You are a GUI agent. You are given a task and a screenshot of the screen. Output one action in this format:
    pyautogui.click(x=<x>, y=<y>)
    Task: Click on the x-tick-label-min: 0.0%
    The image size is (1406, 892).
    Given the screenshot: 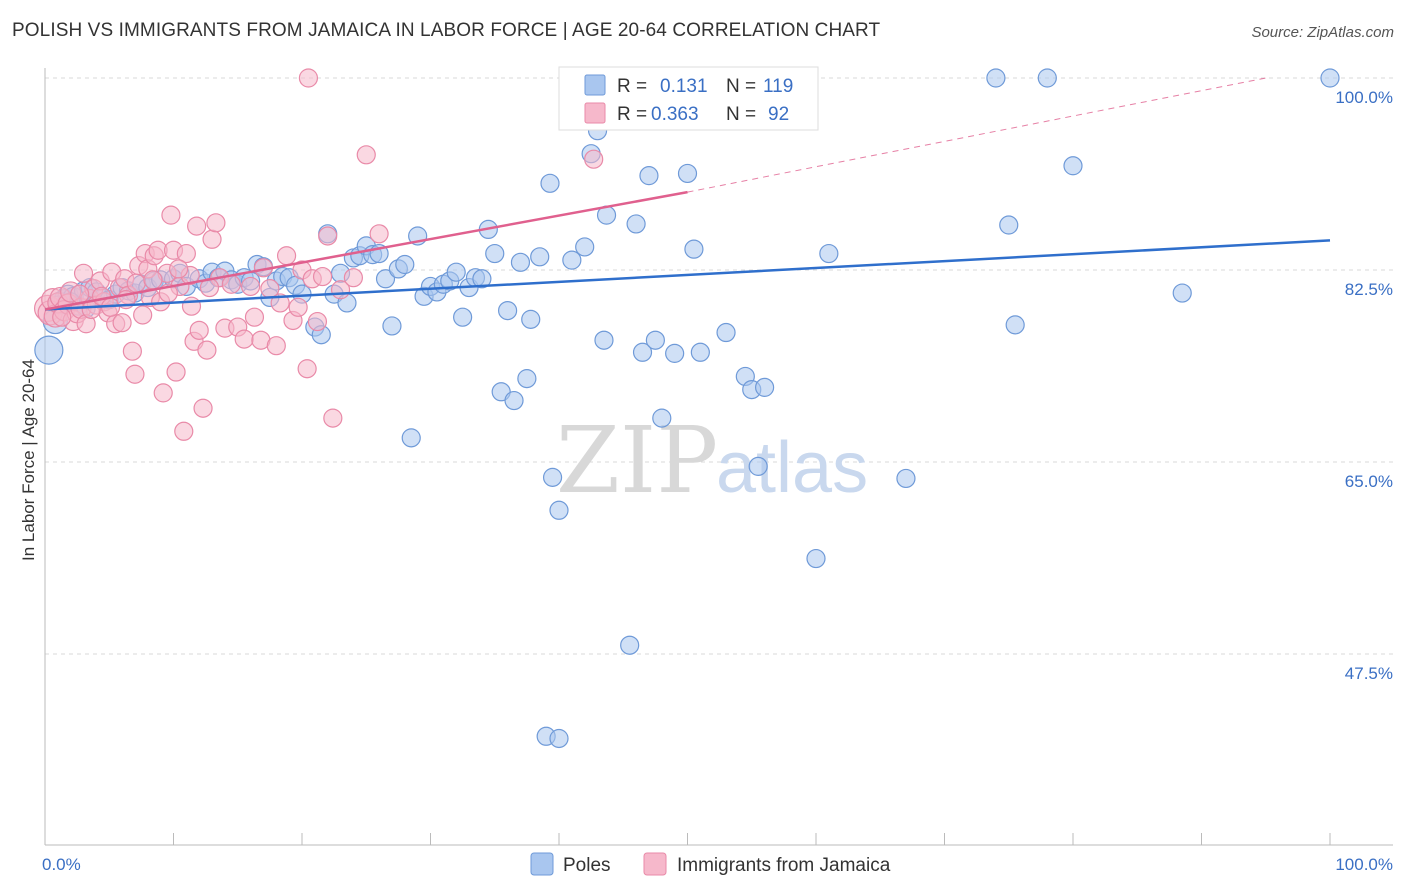 What is the action you would take?
    pyautogui.click(x=61, y=864)
    